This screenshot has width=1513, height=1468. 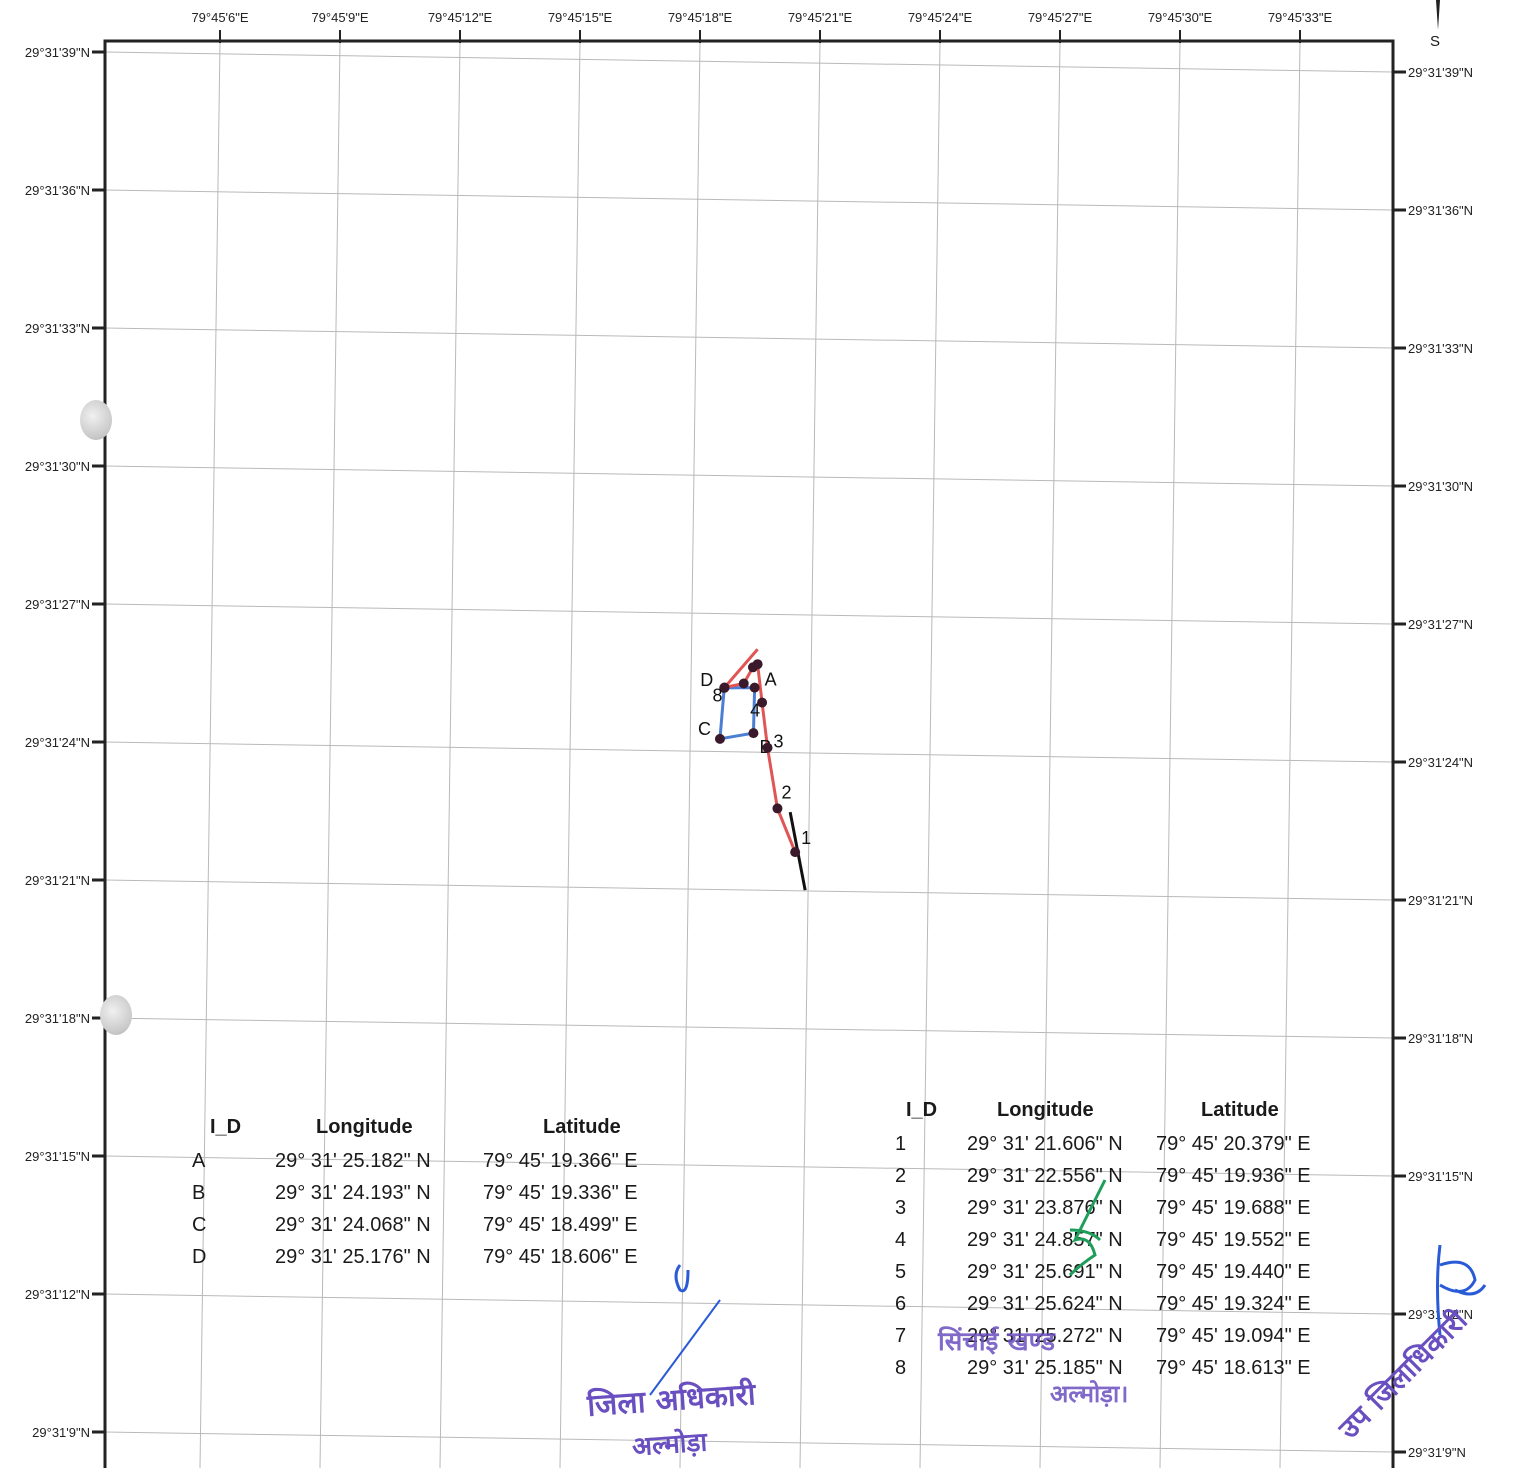 What do you see at coordinates (996, 1342) in the screenshot?
I see `irrigation-stamp-line1: सिंचाई खण्ड` at bounding box center [996, 1342].